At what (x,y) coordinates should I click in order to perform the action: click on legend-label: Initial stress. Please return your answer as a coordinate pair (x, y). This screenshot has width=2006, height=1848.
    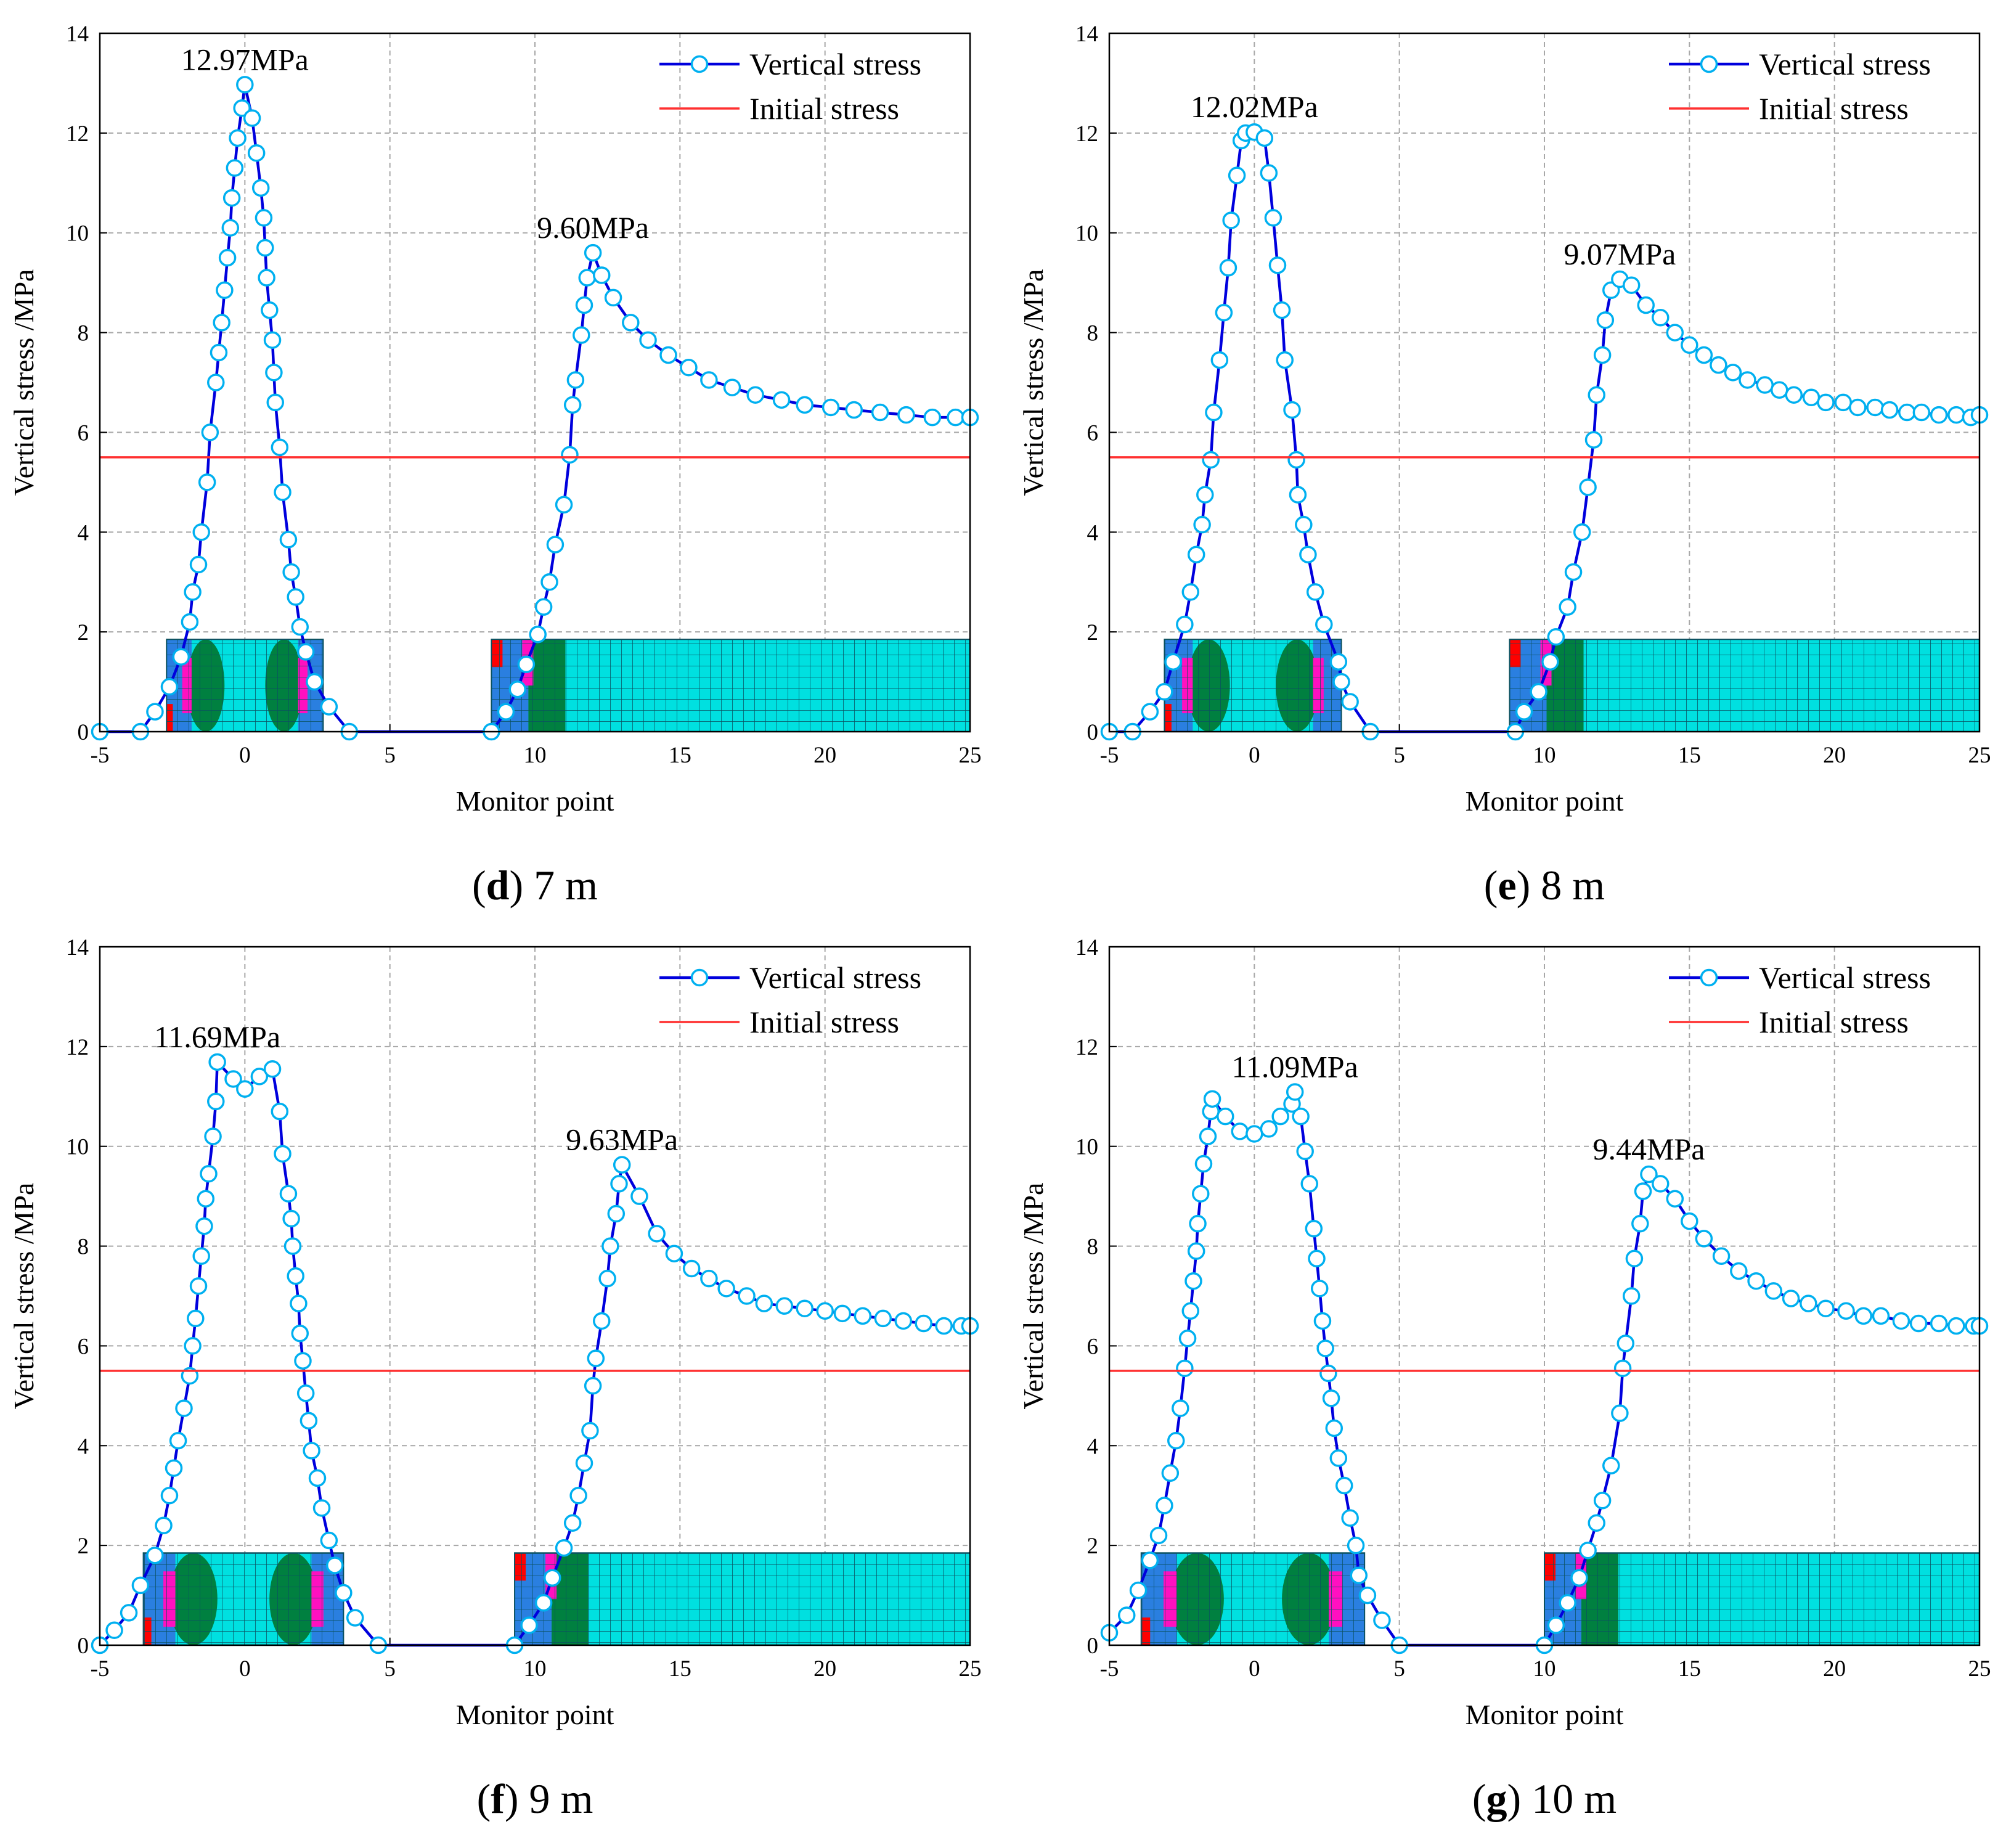
    Looking at the image, I should click on (824, 1022).